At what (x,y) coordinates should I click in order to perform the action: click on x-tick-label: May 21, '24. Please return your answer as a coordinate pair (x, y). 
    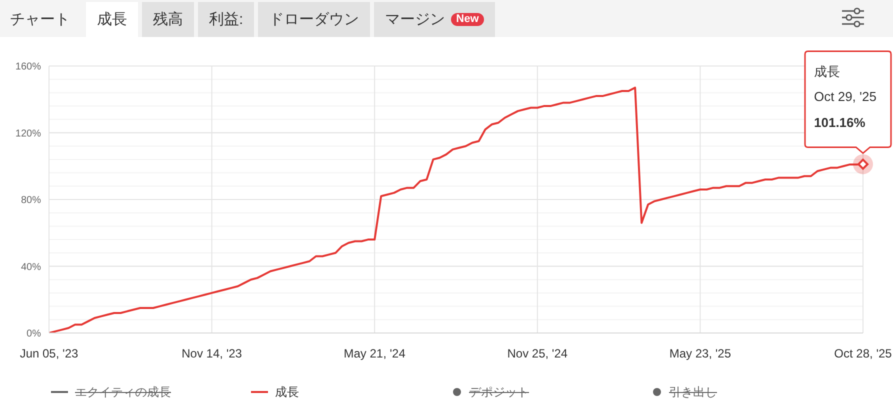
    Looking at the image, I should click on (375, 353).